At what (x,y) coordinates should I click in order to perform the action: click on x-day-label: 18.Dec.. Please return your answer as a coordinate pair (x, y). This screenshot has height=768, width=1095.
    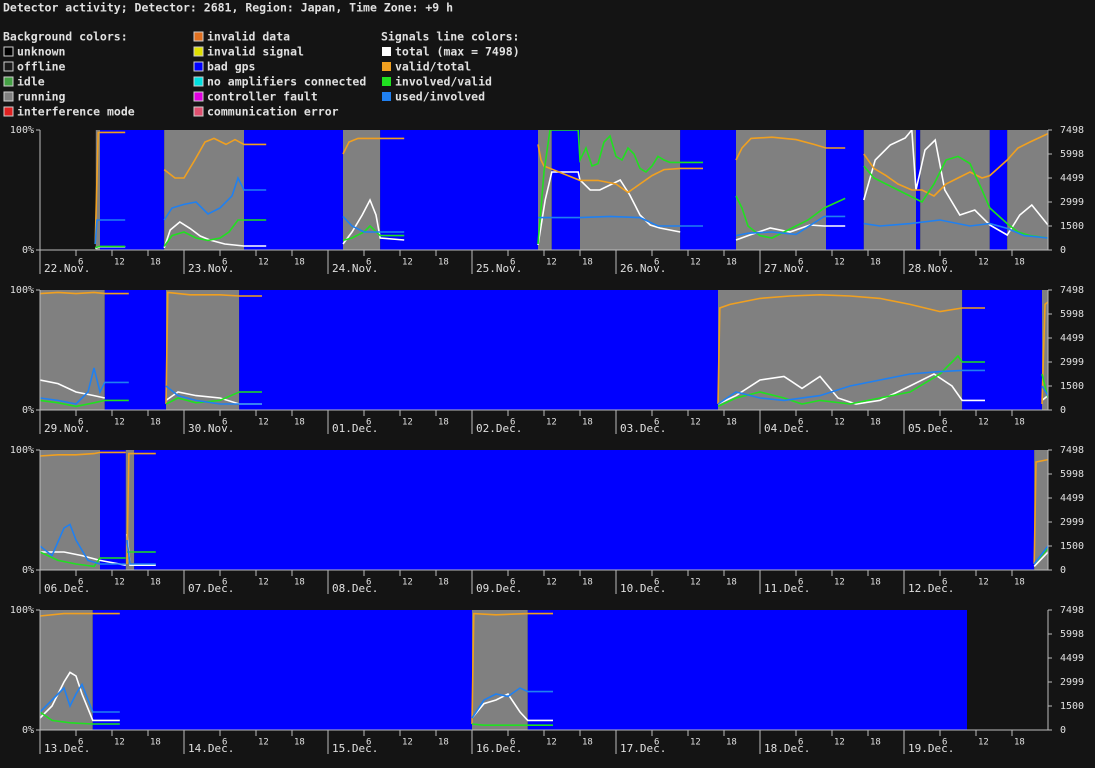
    Looking at the image, I should click on (787, 748).